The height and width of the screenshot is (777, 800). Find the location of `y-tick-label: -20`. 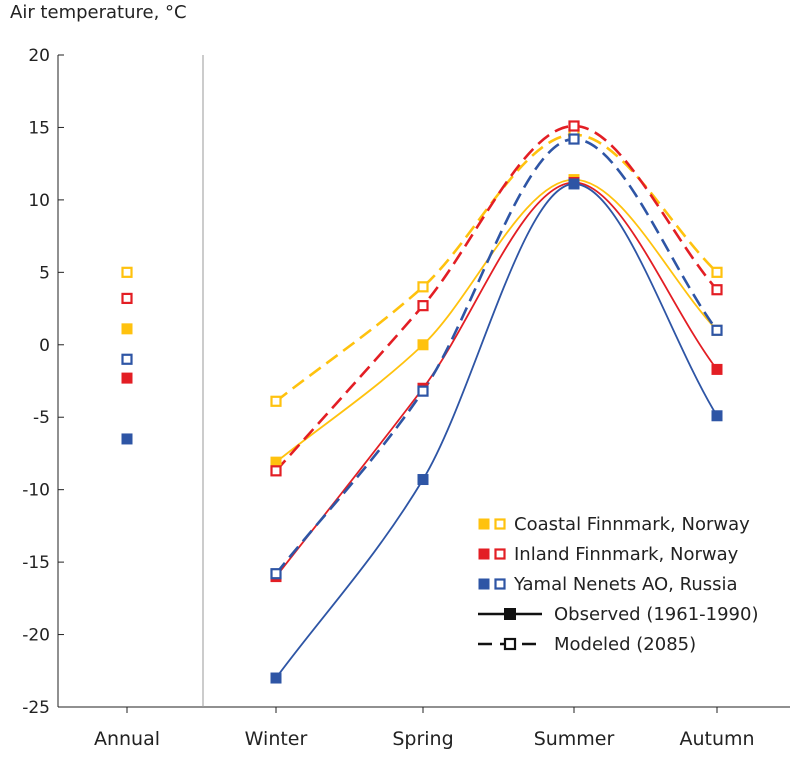

y-tick-label: -20 is located at coordinates (36, 636).